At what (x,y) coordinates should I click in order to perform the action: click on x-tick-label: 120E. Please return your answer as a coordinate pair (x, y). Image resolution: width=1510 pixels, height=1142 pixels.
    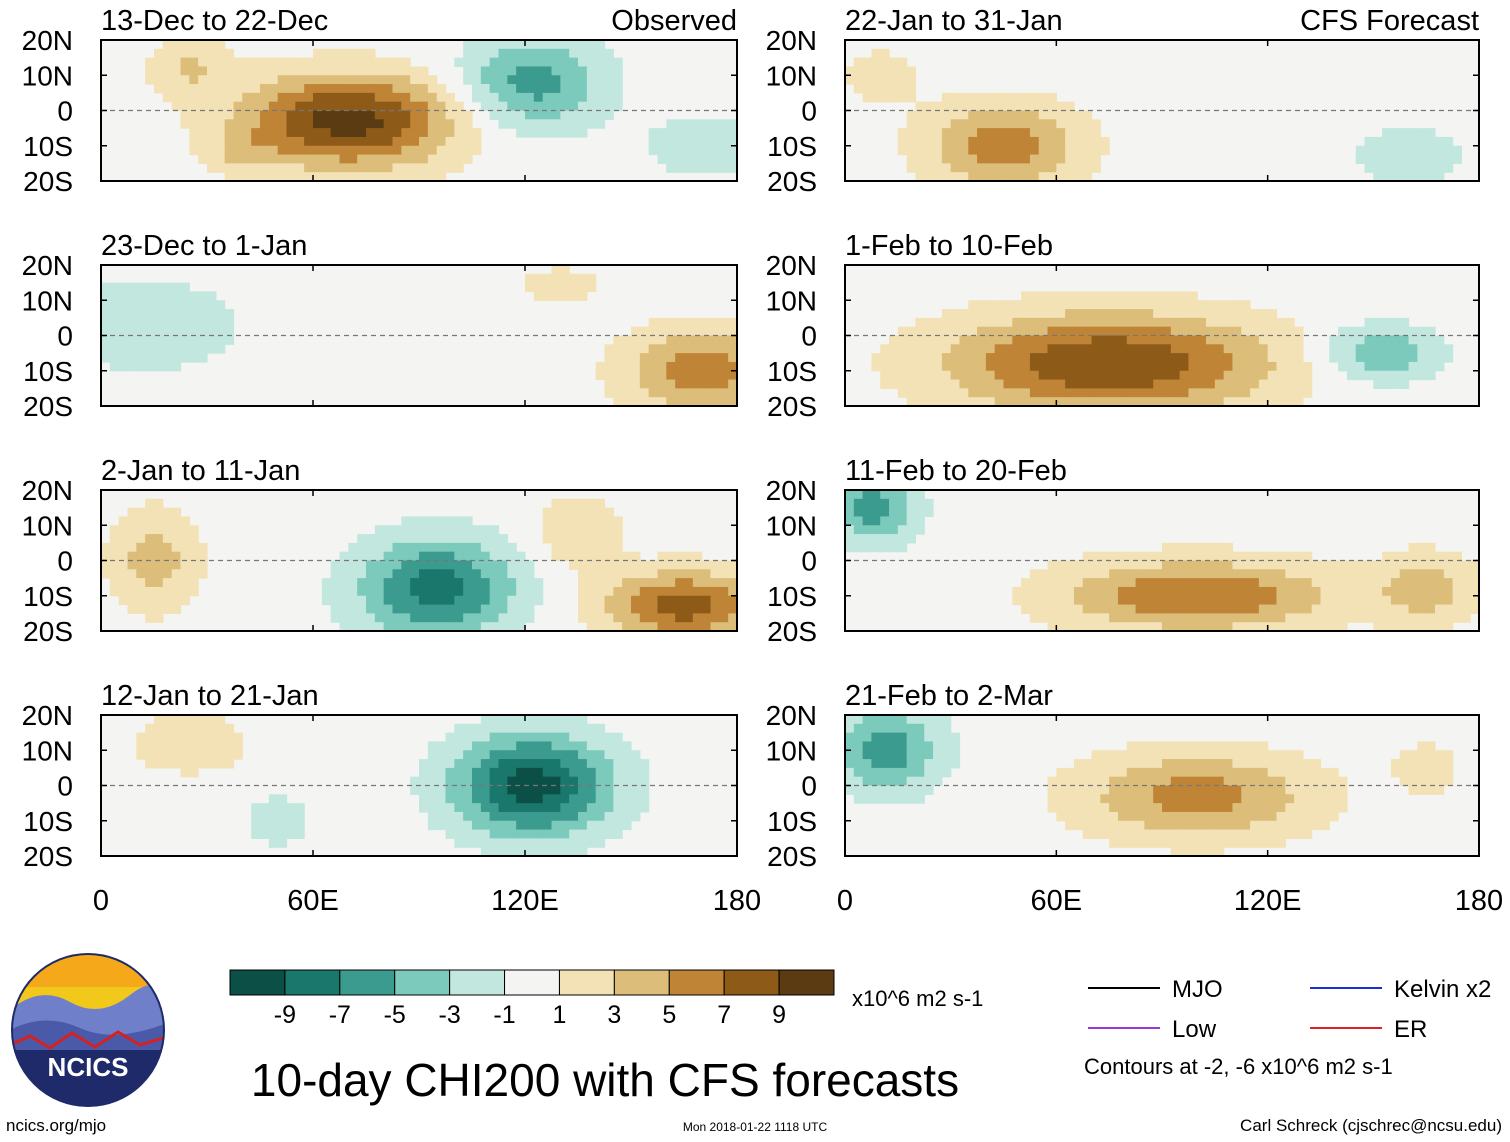
    Looking at the image, I should click on (525, 901).